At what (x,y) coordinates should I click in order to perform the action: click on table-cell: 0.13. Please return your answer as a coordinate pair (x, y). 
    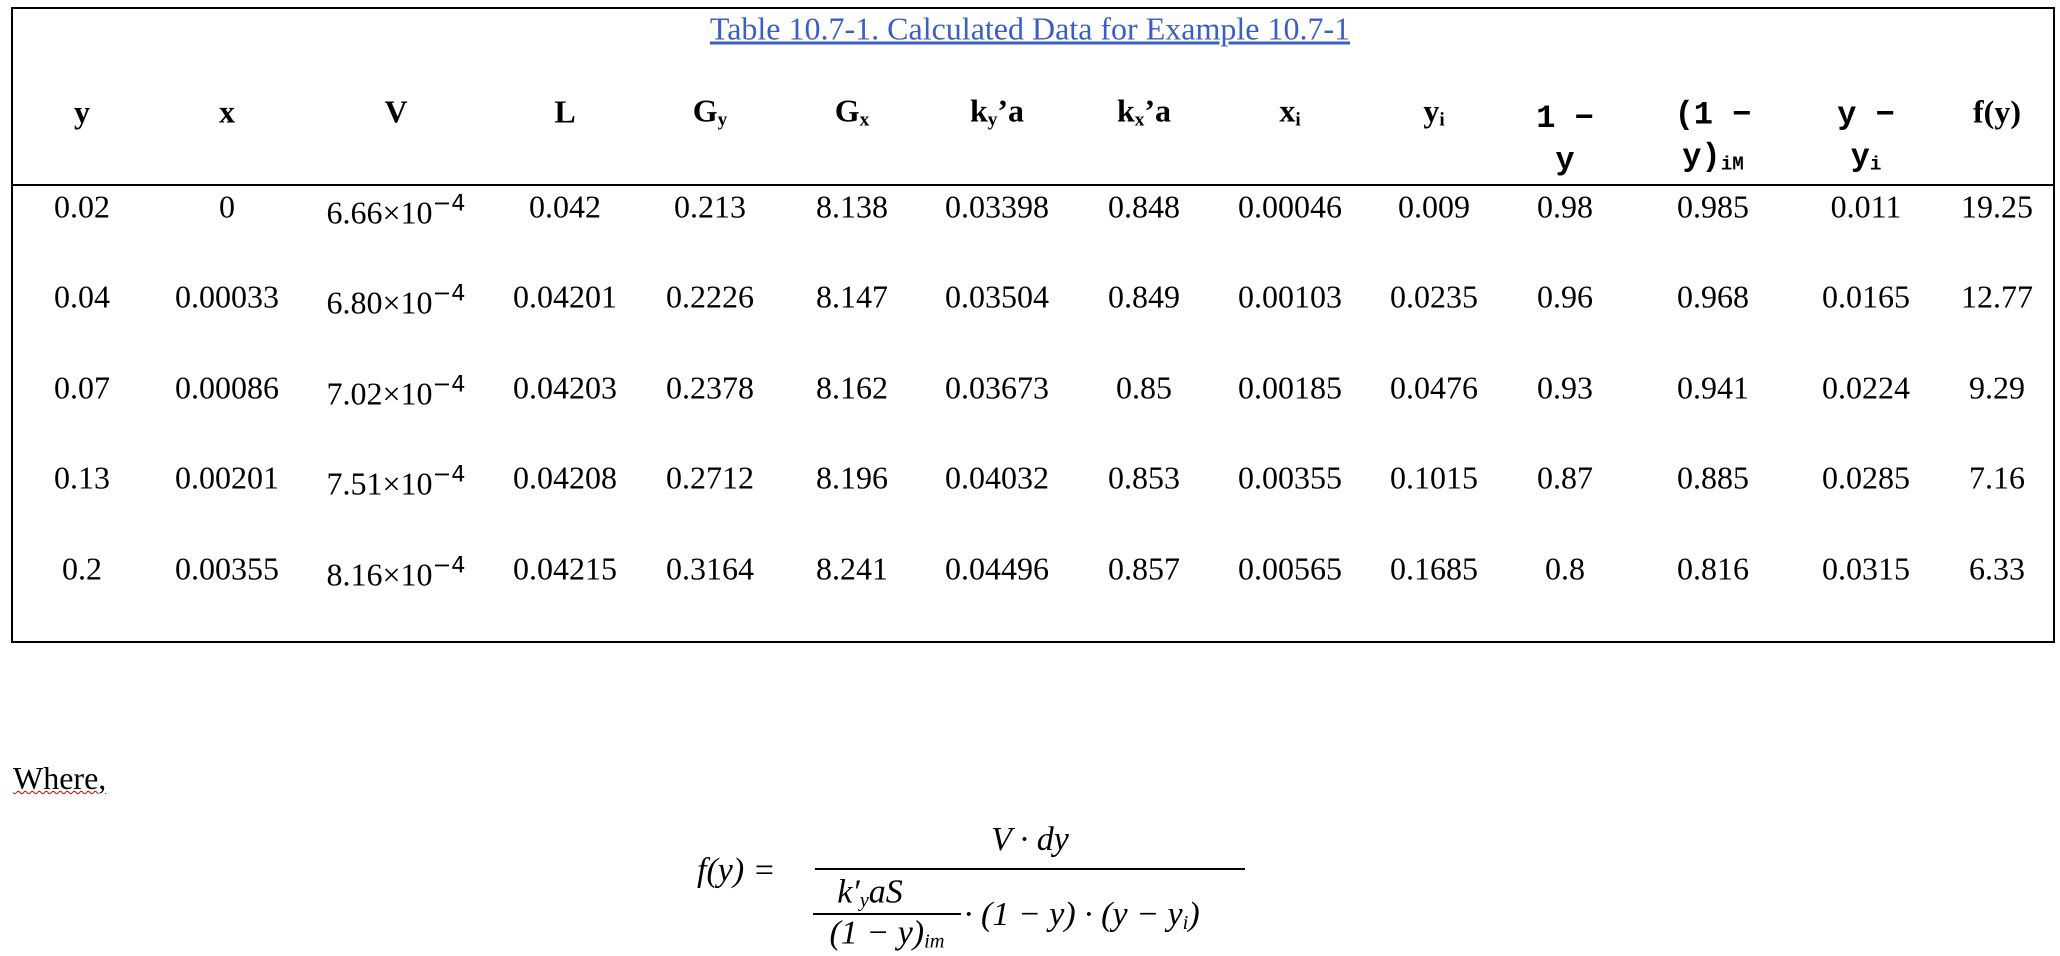
    Looking at the image, I should click on (82, 477).